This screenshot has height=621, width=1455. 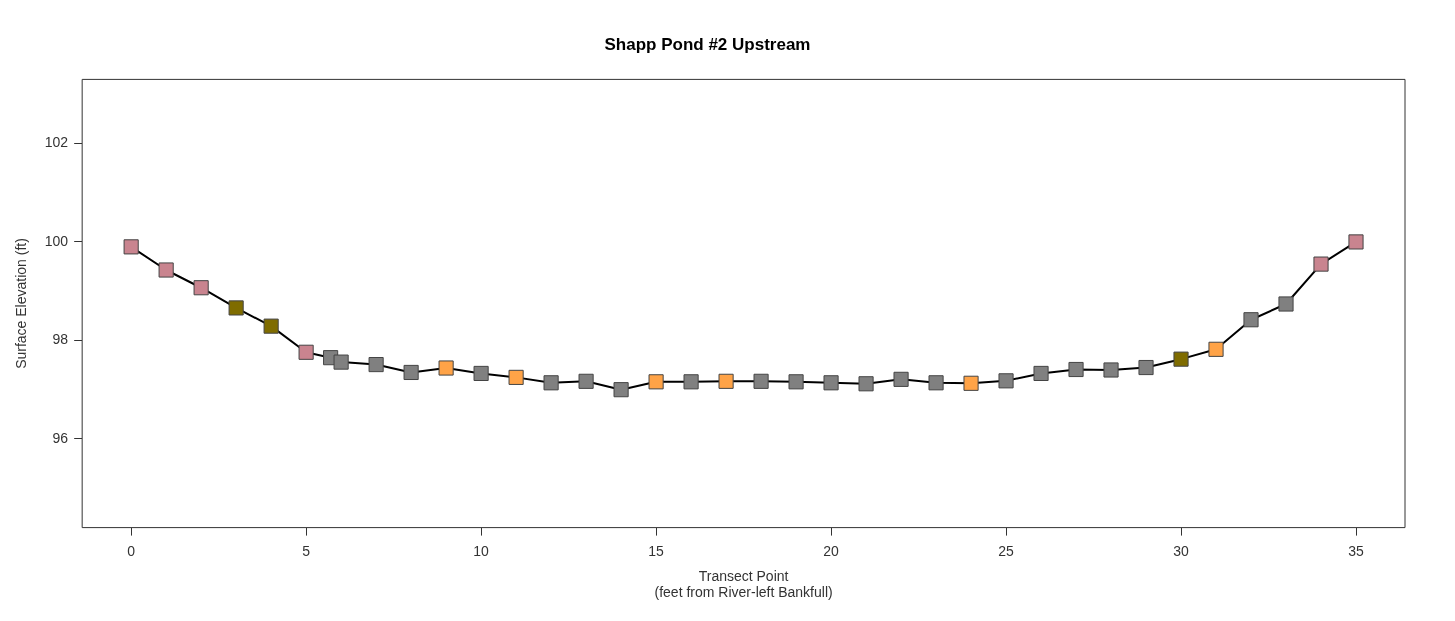 What do you see at coordinates (831, 550) in the screenshot?
I see `x-tick-label: 20` at bounding box center [831, 550].